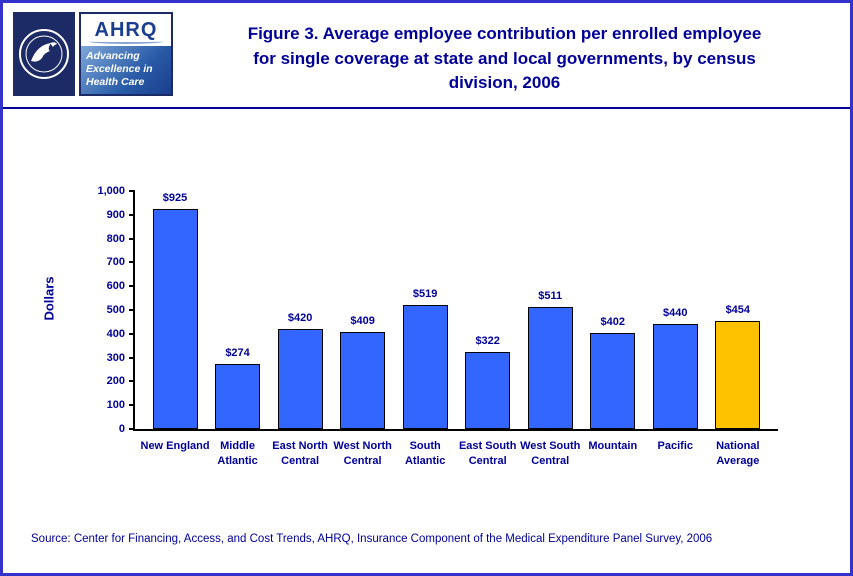 This screenshot has width=853, height=576. I want to click on y-tick-label: 300, so click(115, 357).